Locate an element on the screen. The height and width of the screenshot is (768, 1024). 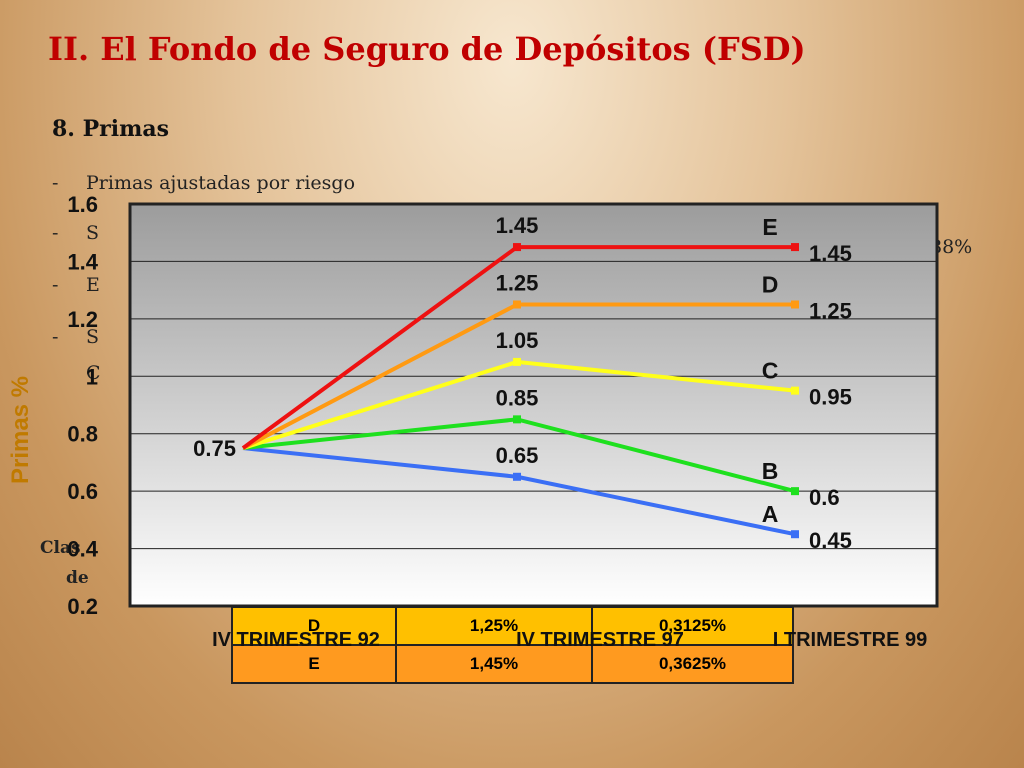
table-label-fragment: Clas is located at coordinates (60, 548).